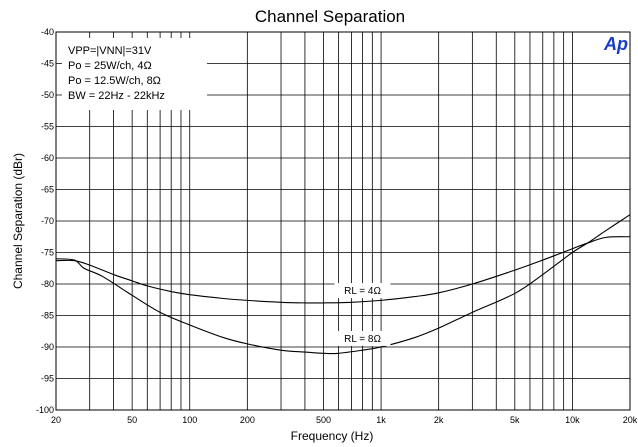 This screenshot has width=638, height=447. I want to click on y-axis-label: Channel Separation (dBr), so click(18, 221).